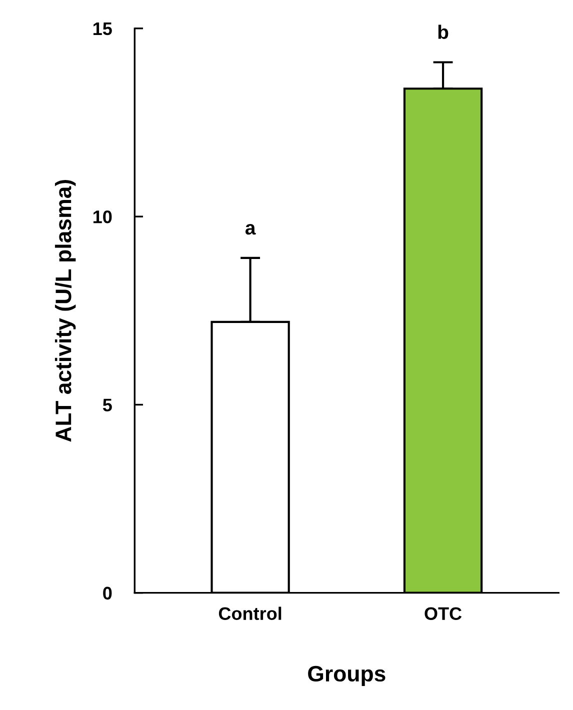 The image size is (573, 710). What do you see at coordinates (347, 676) in the screenshot?
I see `x-axis-title: Groups` at bounding box center [347, 676].